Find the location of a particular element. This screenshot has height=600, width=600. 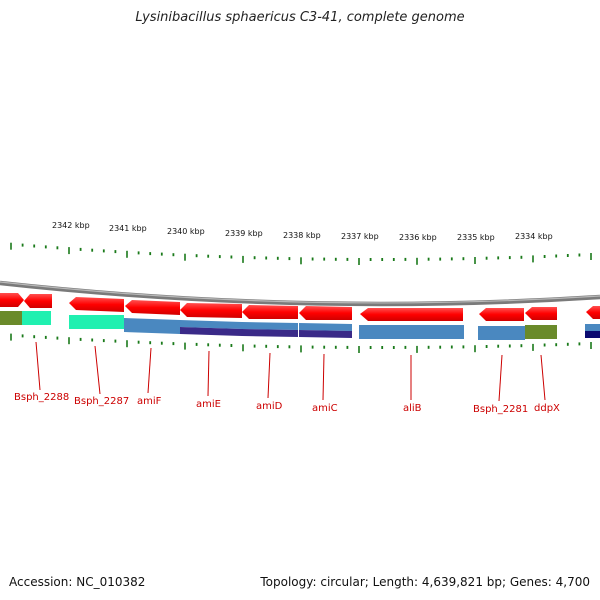

gene-label: ddpX is located at coordinates (547, 408).